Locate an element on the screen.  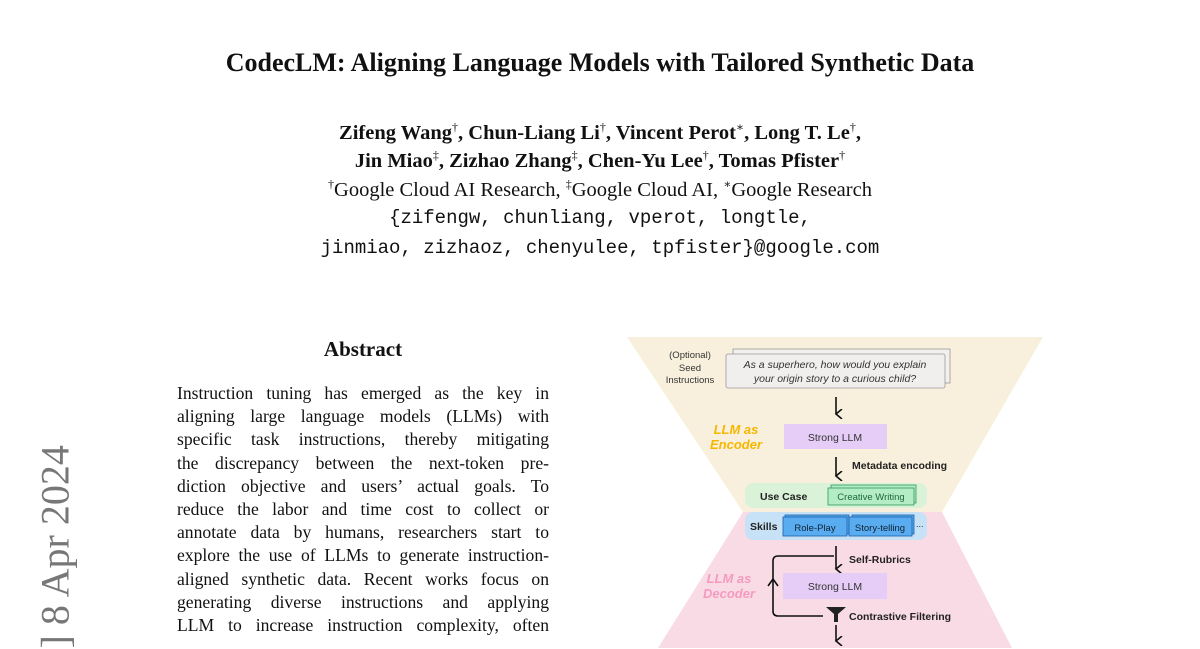
svg-text: Creative Writing is located at coordinates (870, 497).